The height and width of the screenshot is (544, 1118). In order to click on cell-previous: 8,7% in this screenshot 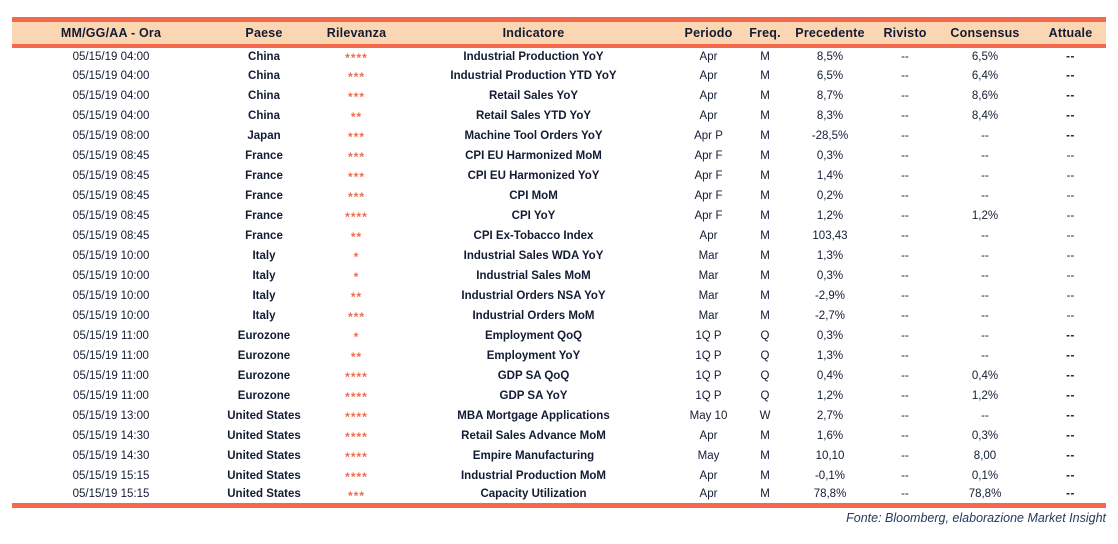, I will do `click(830, 95)`.